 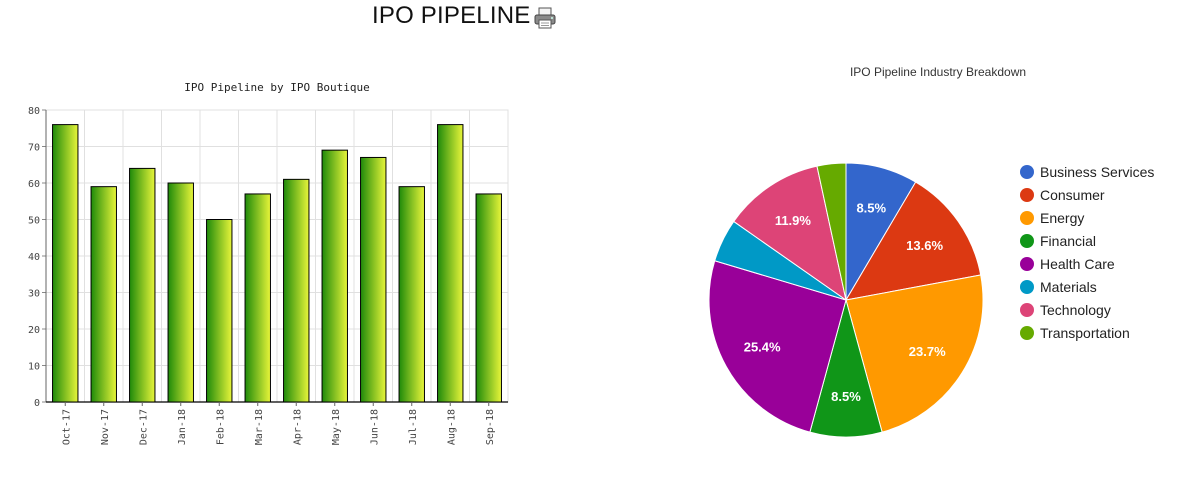 I want to click on pie-slice-label: 25.4%, so click(x=762, y=347).